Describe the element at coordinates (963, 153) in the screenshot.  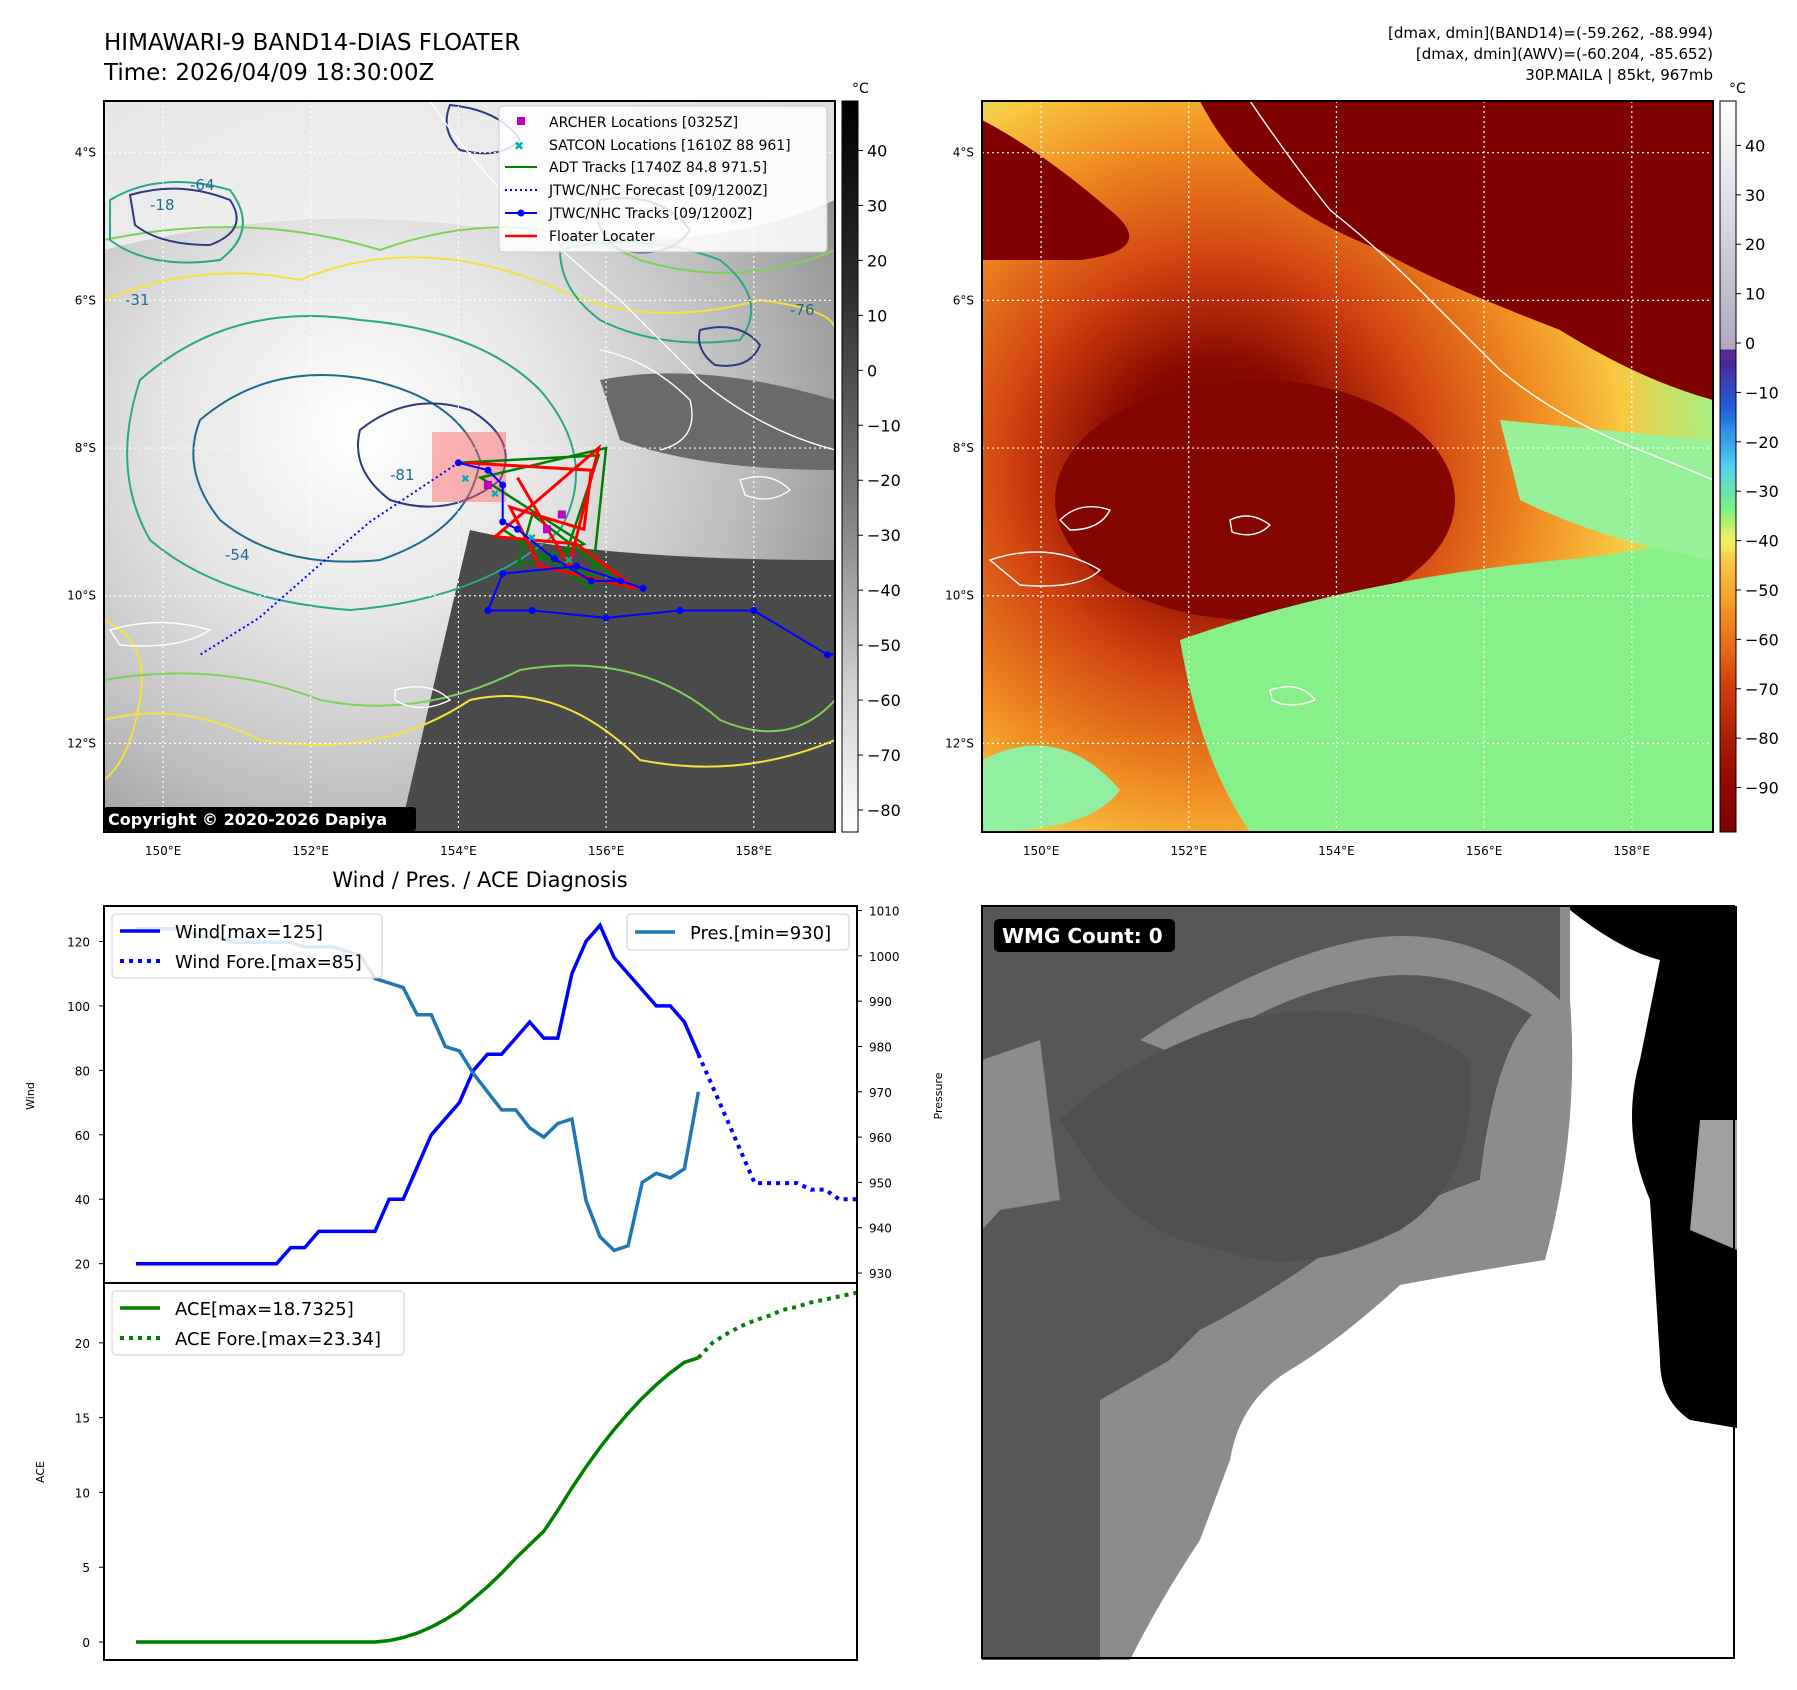
I see `lat-tick-label: 4°S` at that location.